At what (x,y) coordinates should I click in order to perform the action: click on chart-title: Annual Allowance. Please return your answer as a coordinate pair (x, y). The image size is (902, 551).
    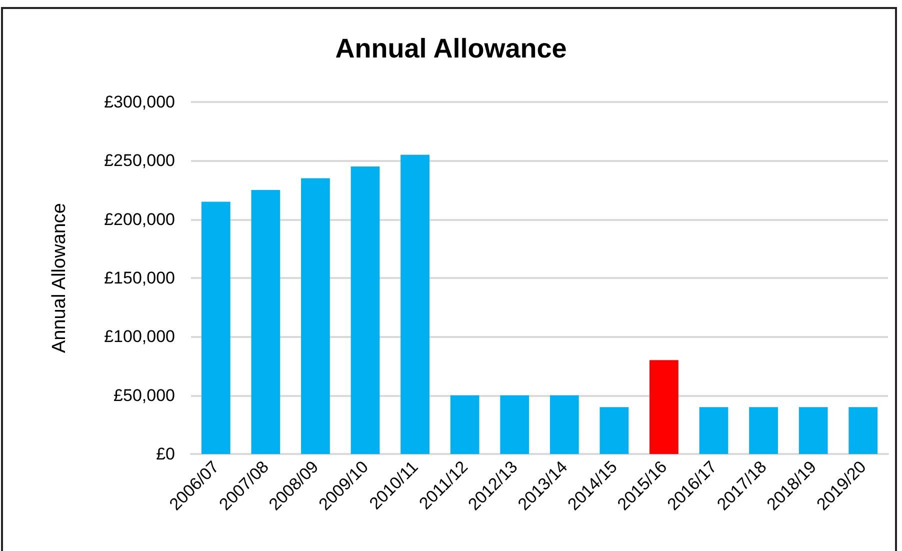
    Looking at the image, I should click on (451, 49).